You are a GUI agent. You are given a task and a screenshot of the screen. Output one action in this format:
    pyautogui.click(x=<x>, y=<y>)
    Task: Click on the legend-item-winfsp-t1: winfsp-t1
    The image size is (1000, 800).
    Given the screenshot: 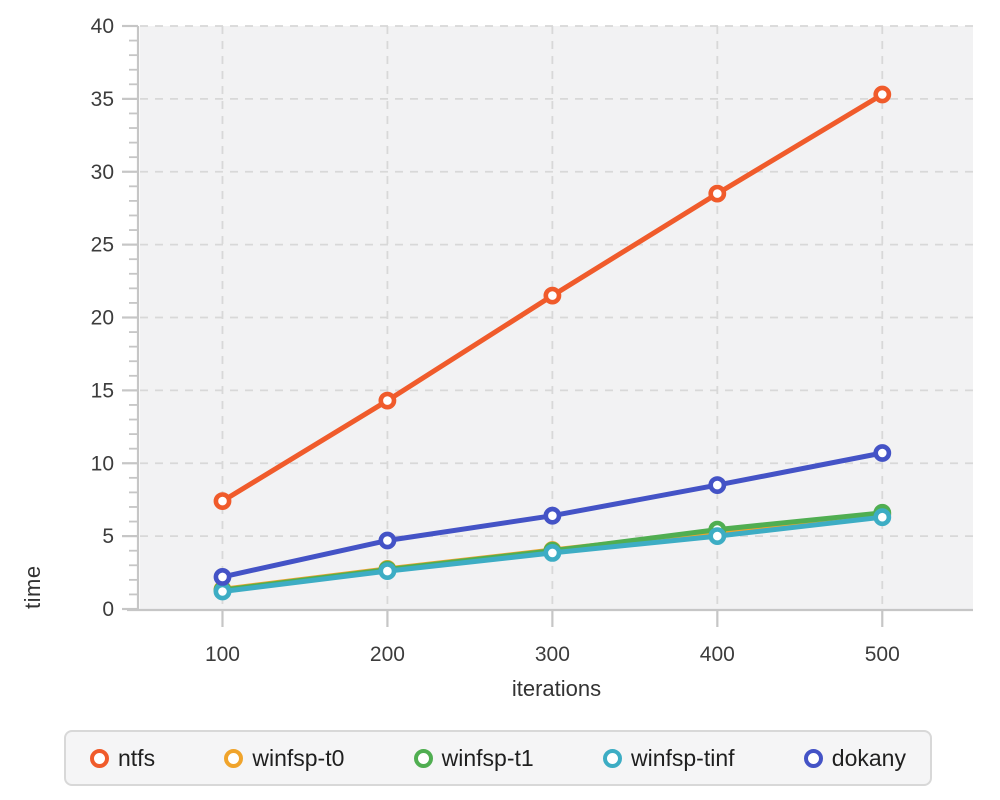 What is the action you would take?
    pyautogui.click(x=473, y=758)
    